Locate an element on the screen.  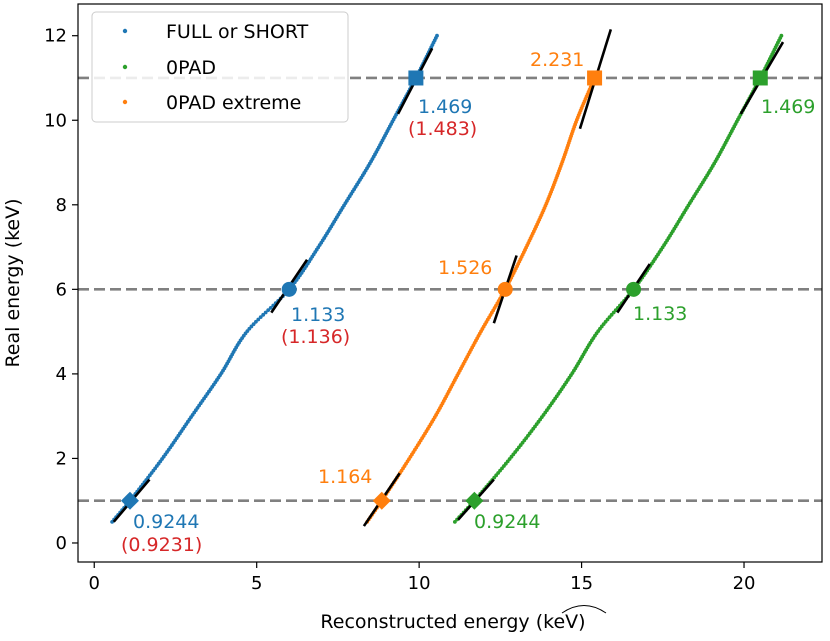
legend-marker-0pad-extreme is located at coordinates (125, 102).